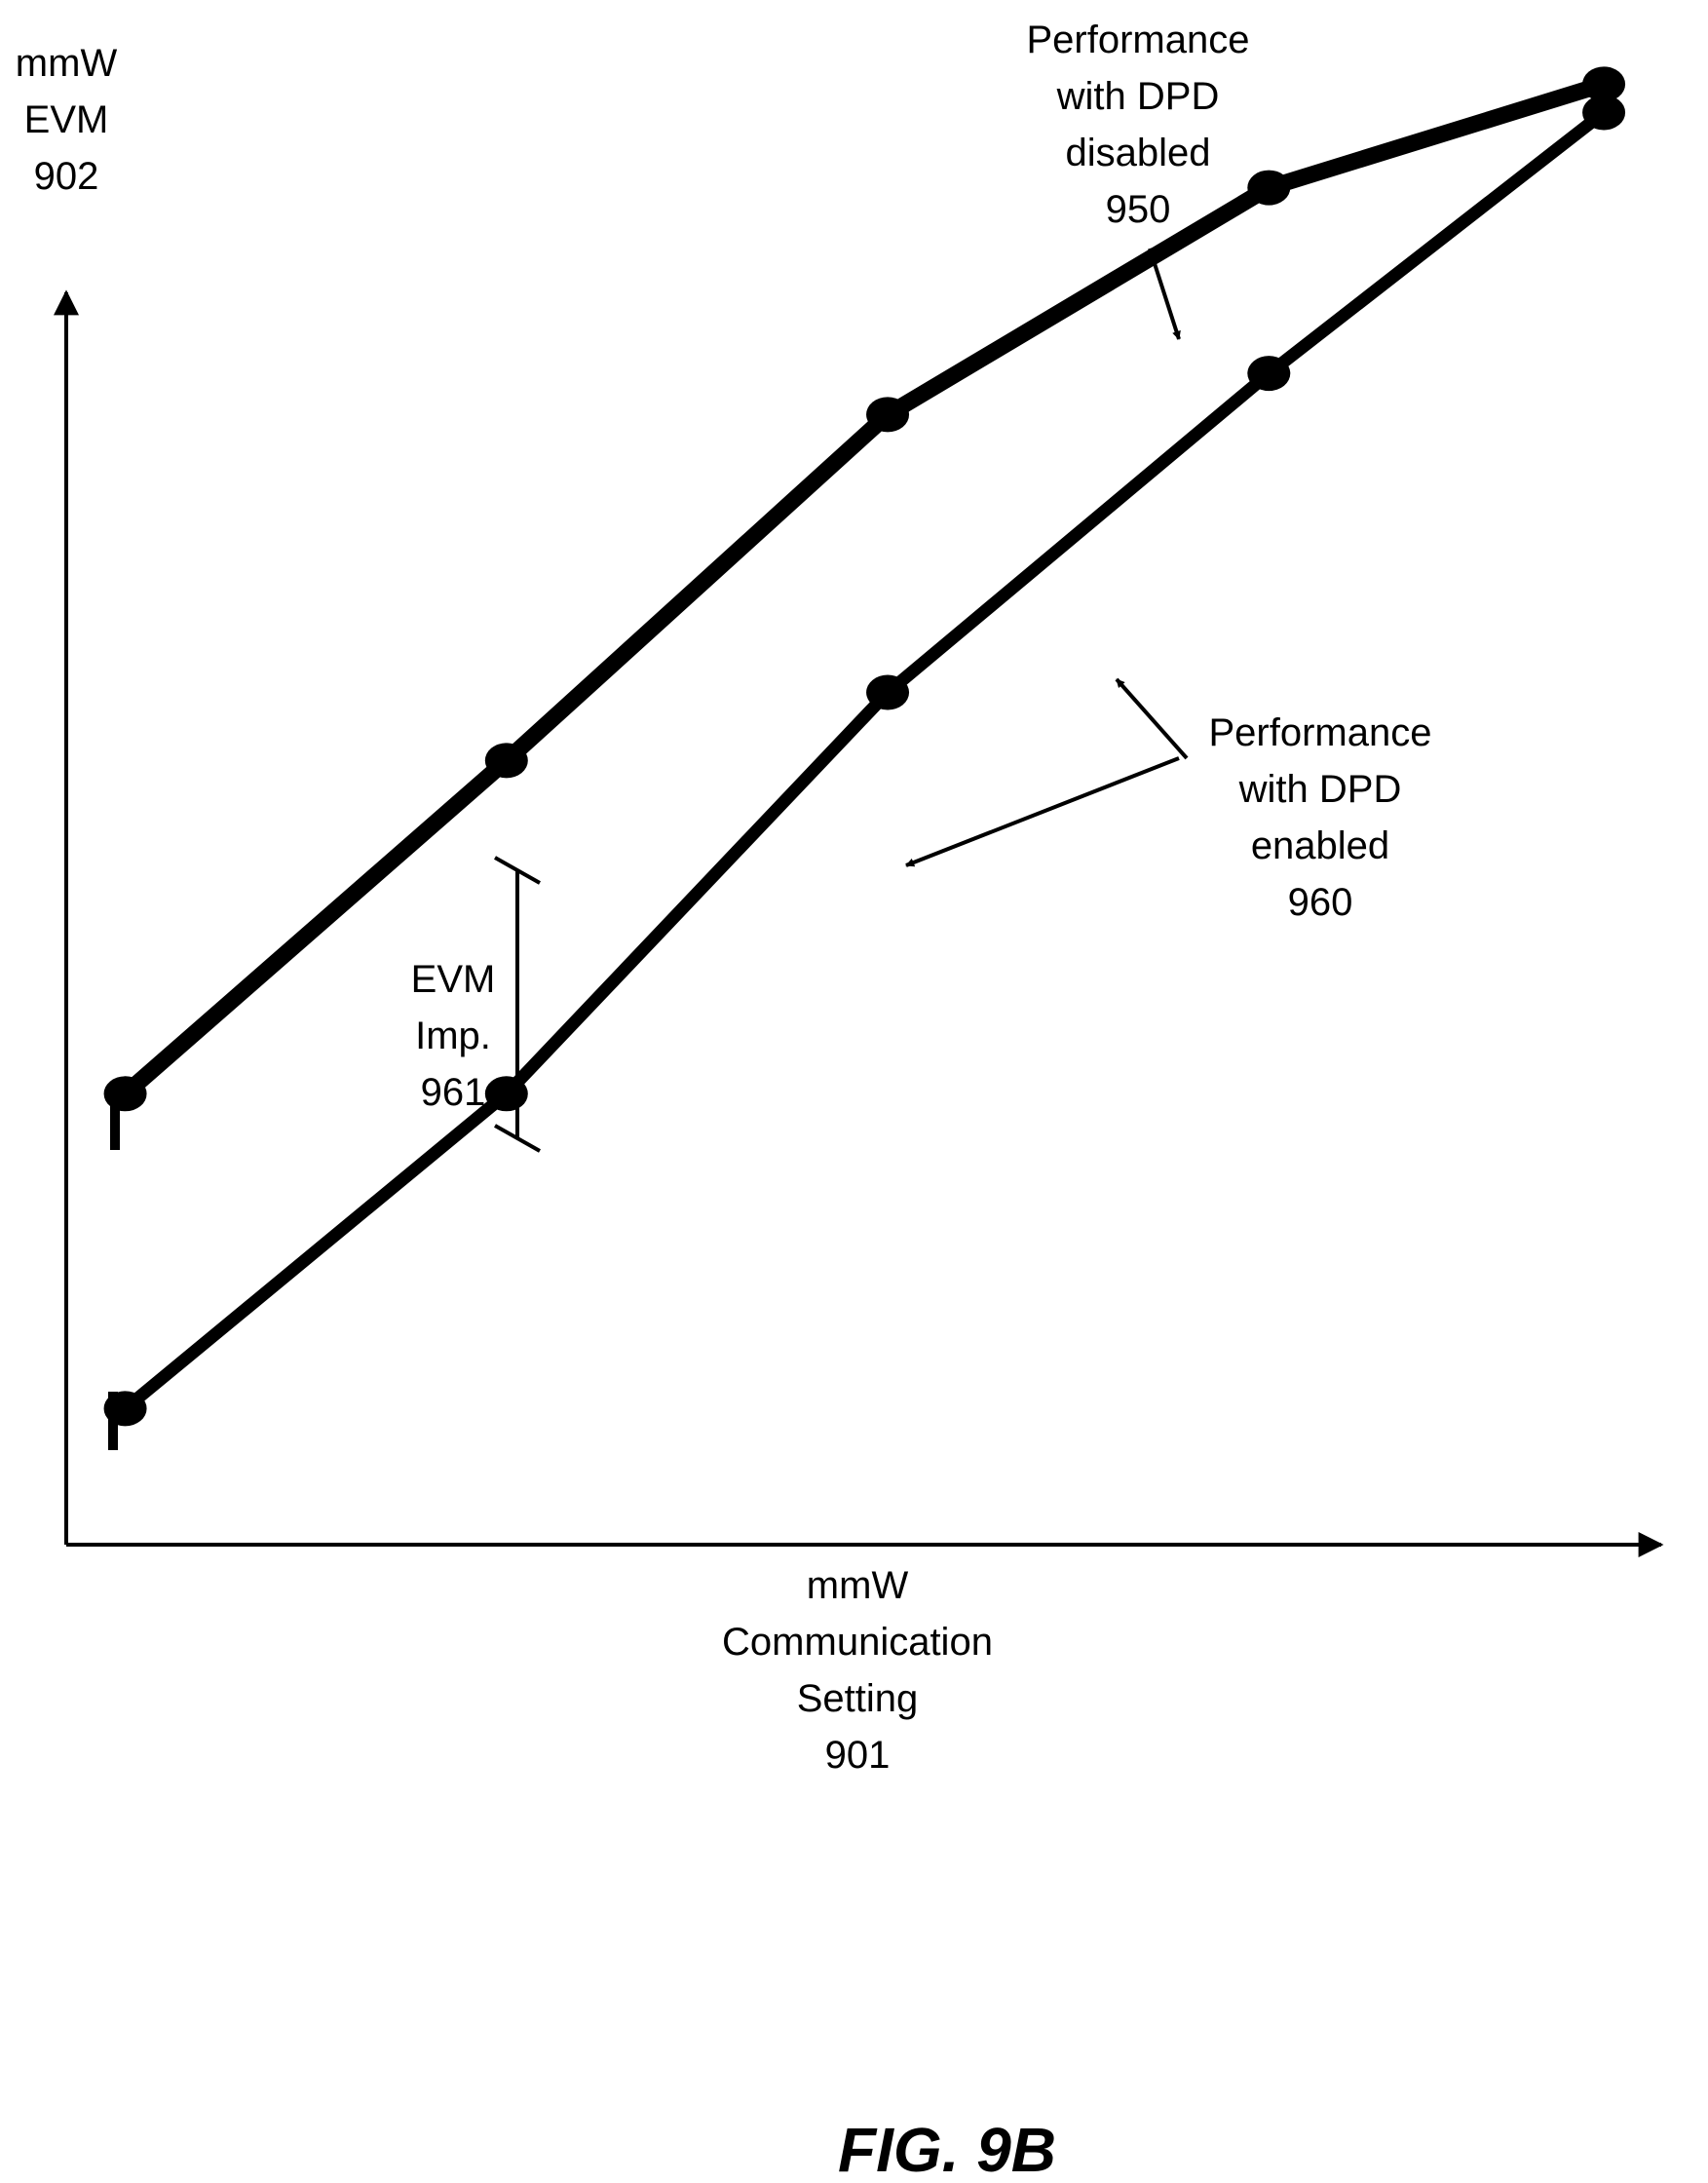 This screenshot has width=1708, height=2183. I want to click on evm-improvement-top-tick, so click(518, 870).